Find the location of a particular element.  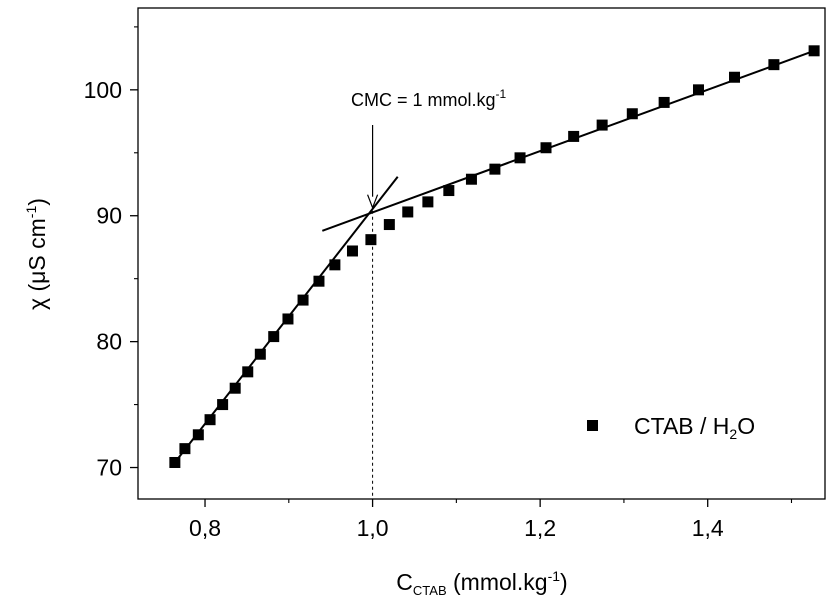

y-axis-title-sup: -1 is located at coordinates (31, 212).